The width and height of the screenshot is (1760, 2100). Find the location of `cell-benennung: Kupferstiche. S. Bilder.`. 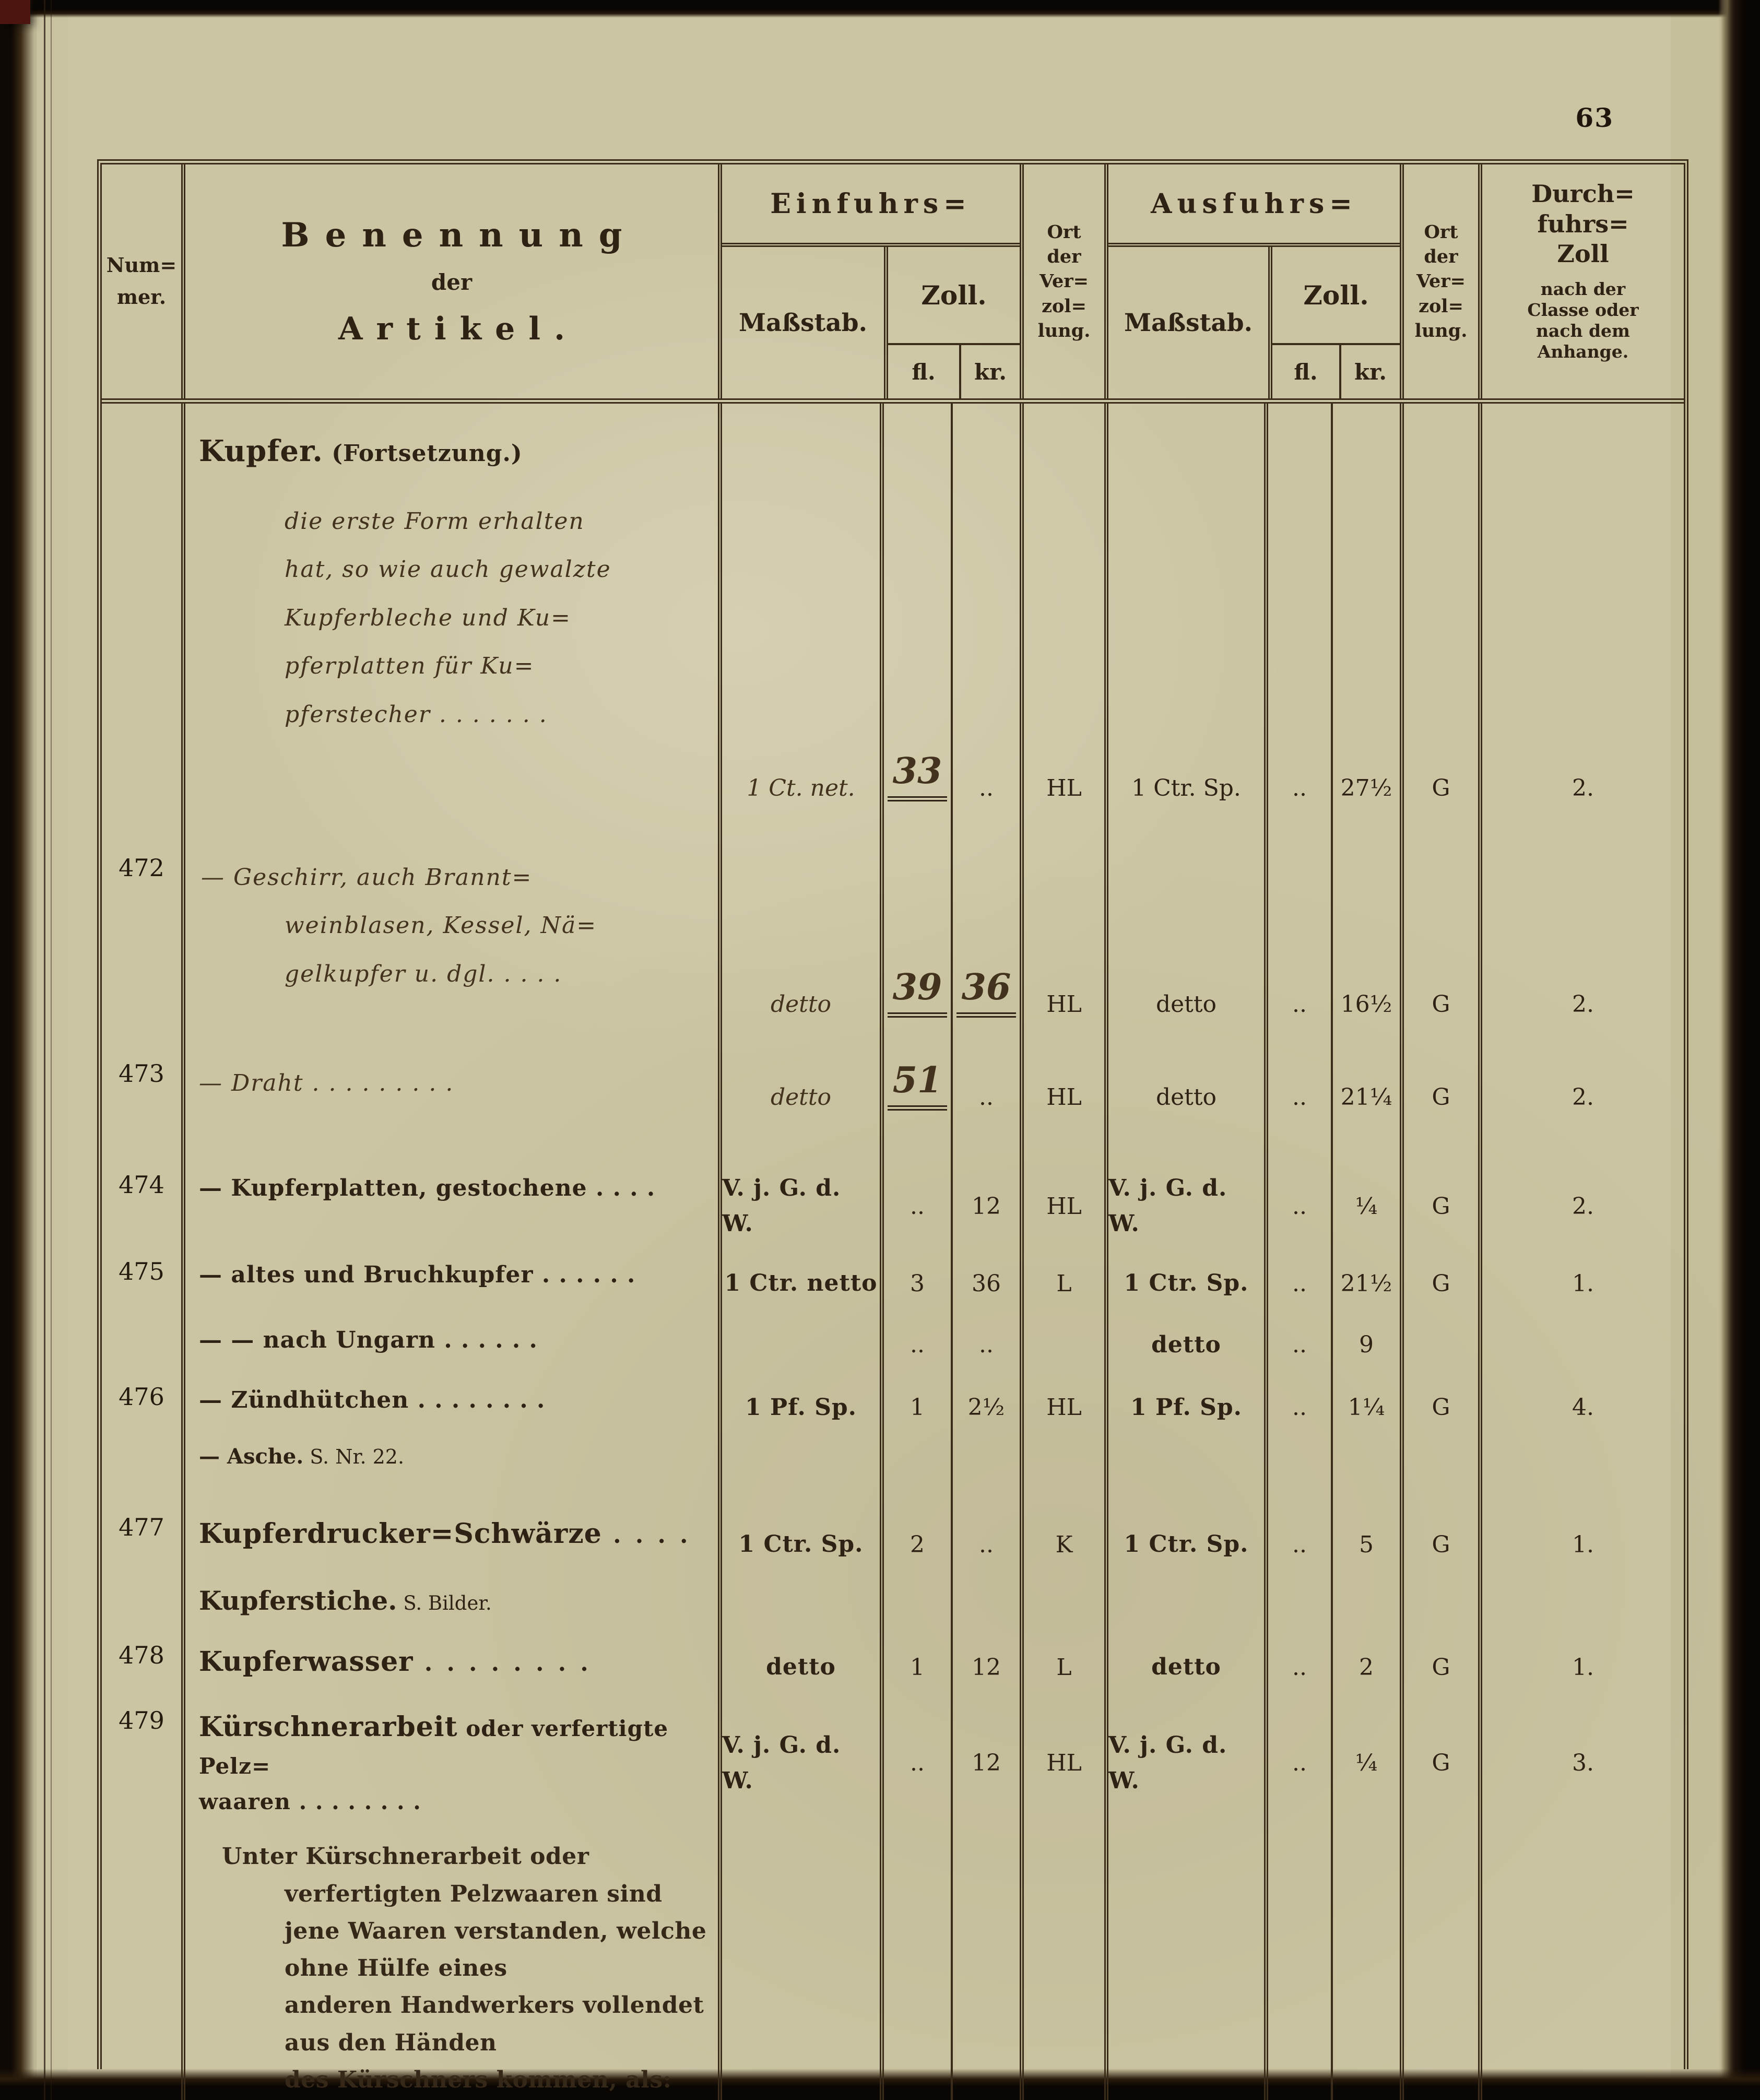

cell-benennung: Kupferstiche. S. Bilder. is located at coordinates (449, 1599).